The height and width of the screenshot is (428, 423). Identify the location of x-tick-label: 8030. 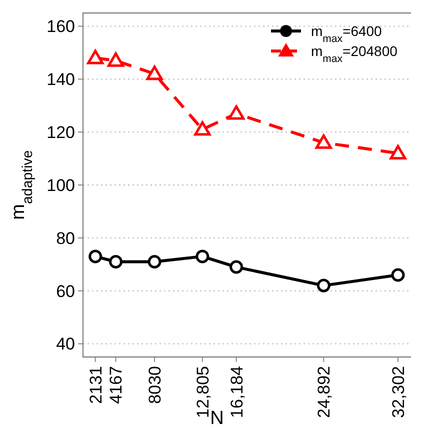
(154, 385).